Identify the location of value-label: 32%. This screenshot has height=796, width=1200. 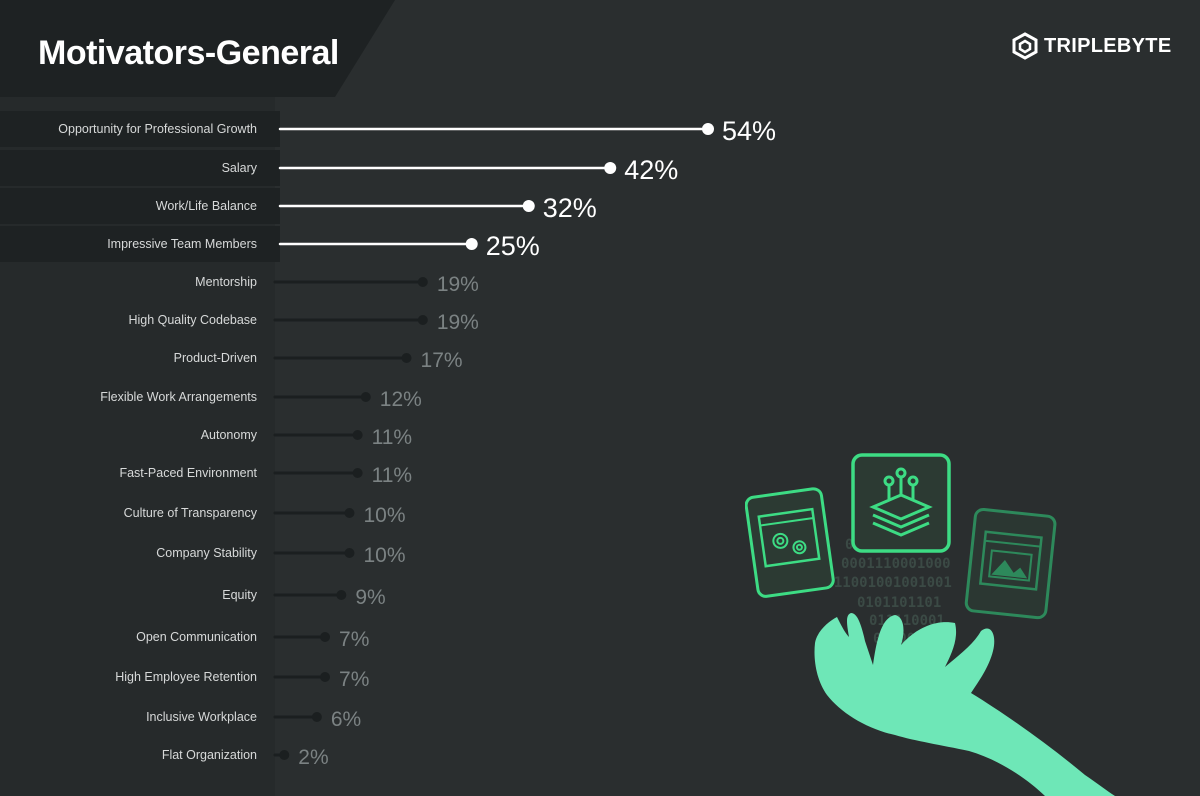
(570, 208).